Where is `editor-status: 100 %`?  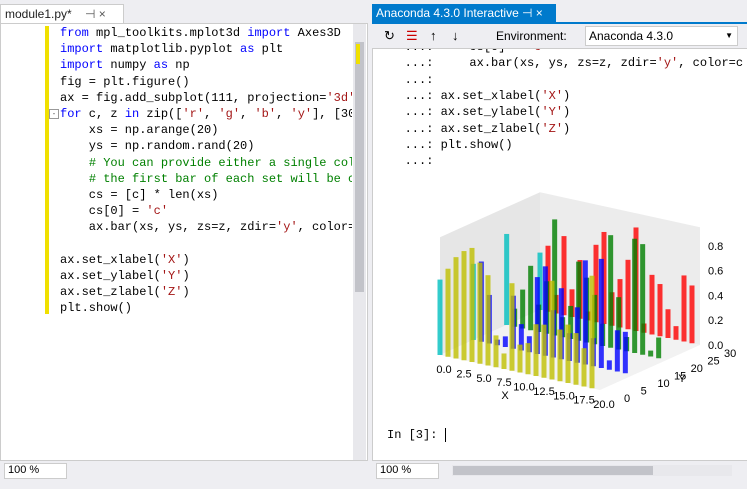 editor-status: 100 % is located at coordinates (183, 471).